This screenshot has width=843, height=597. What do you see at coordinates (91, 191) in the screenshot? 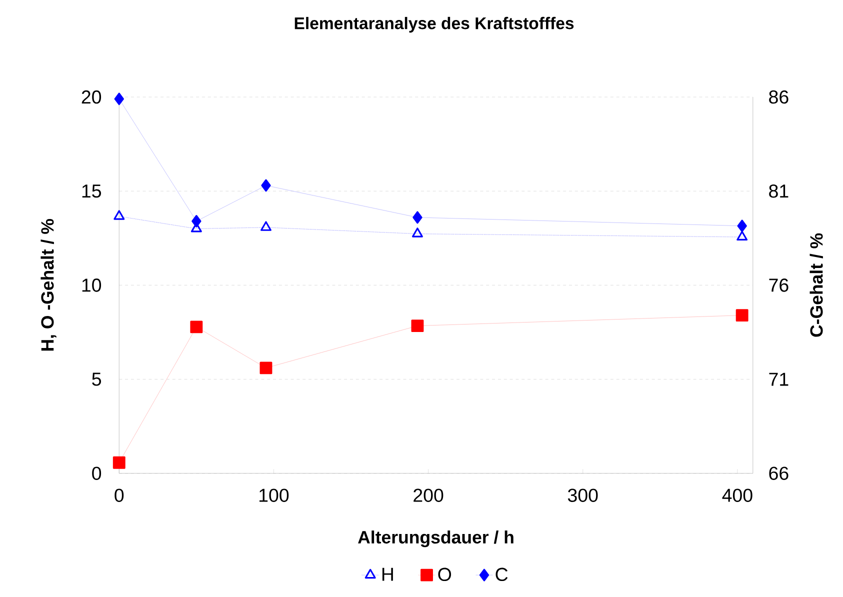
I see `y-tick-label: 15` at bounding box center [91, 191].